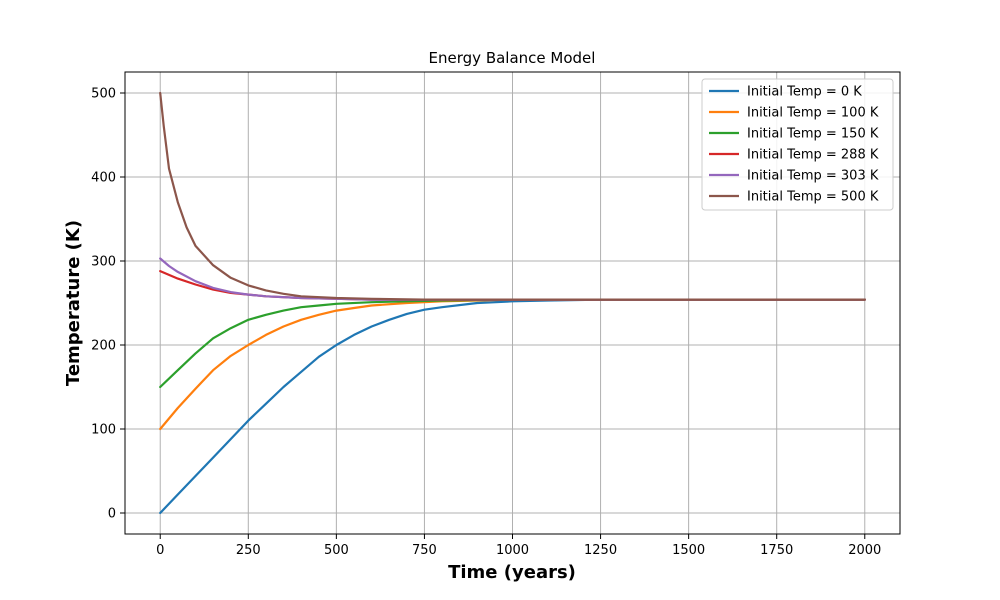  Describe the element at coordinates (103, 178) in the screenshot. I see `y-tick-label: 400` at that location.